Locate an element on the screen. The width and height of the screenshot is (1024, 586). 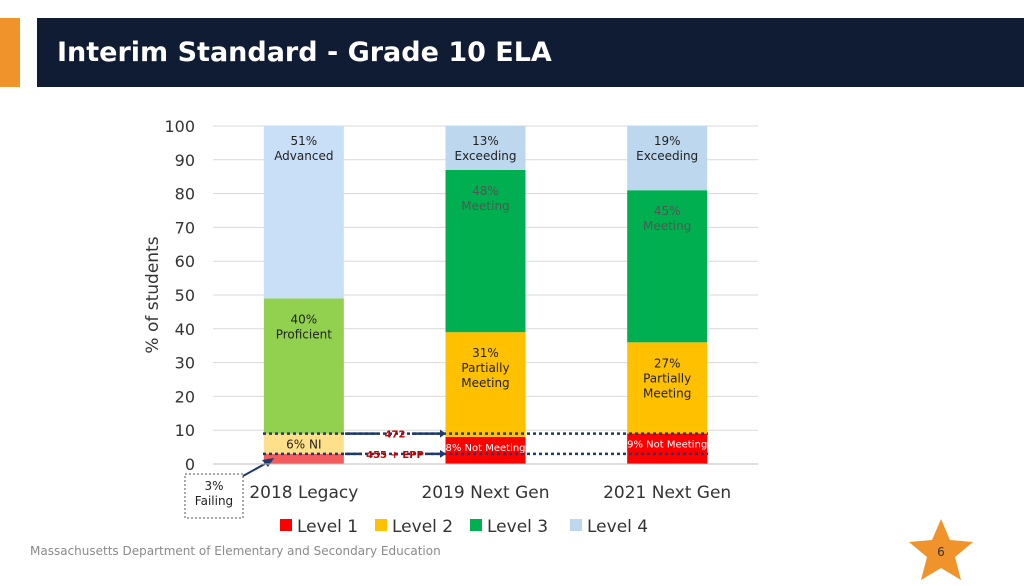
y-tick-label: 40 is located at coordinates (185, 329).